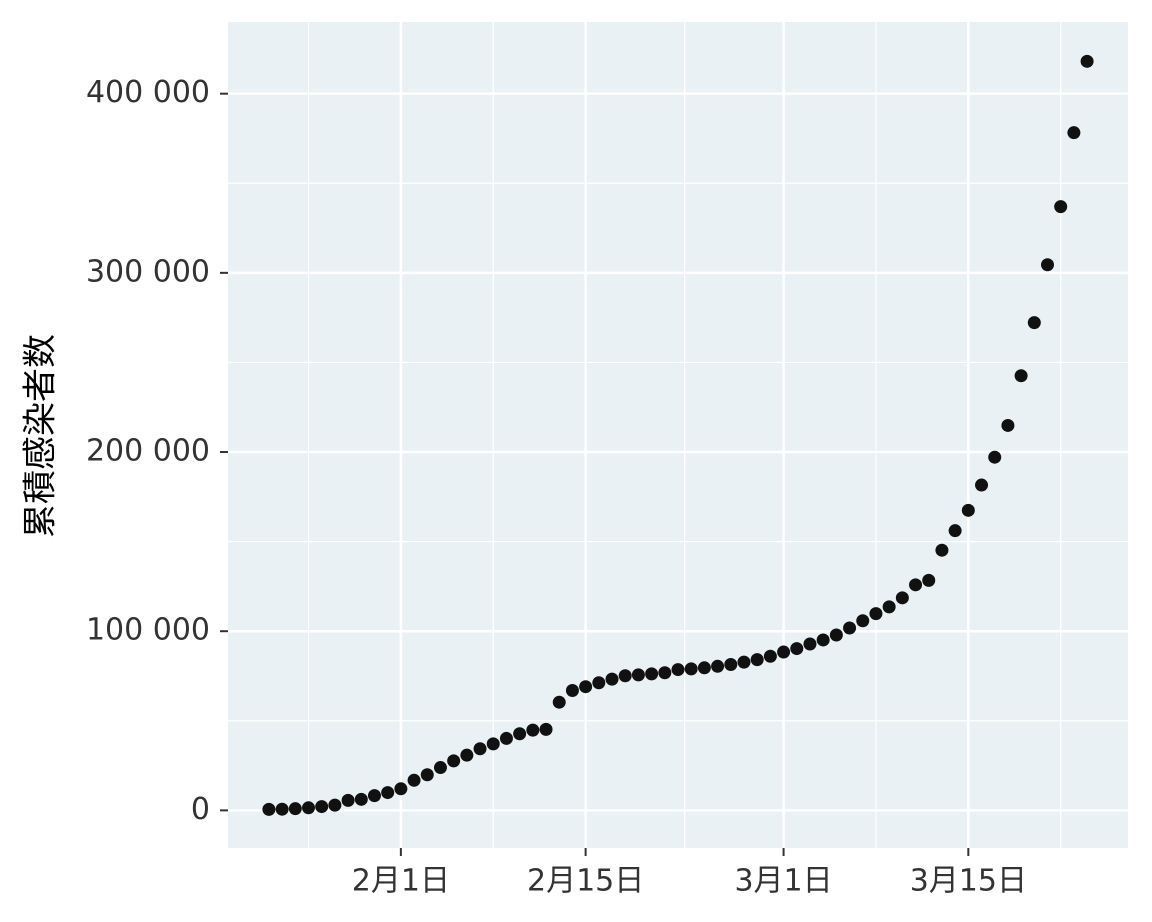 The height and width of the screenshot is (922, 1152). What do you see at coordinates (148, 92) in the screenshot?
I see `y-tick-label: 400 000` at bounding box center [148, 92].